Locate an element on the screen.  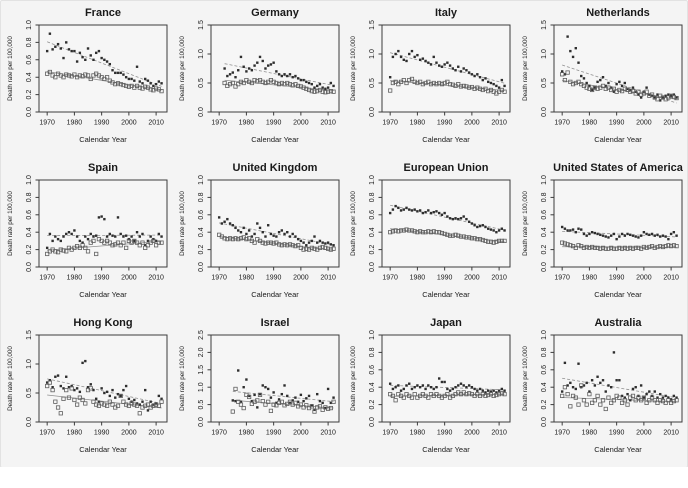
y-tick-label: 0.2 is located at coordinates (29, 250).